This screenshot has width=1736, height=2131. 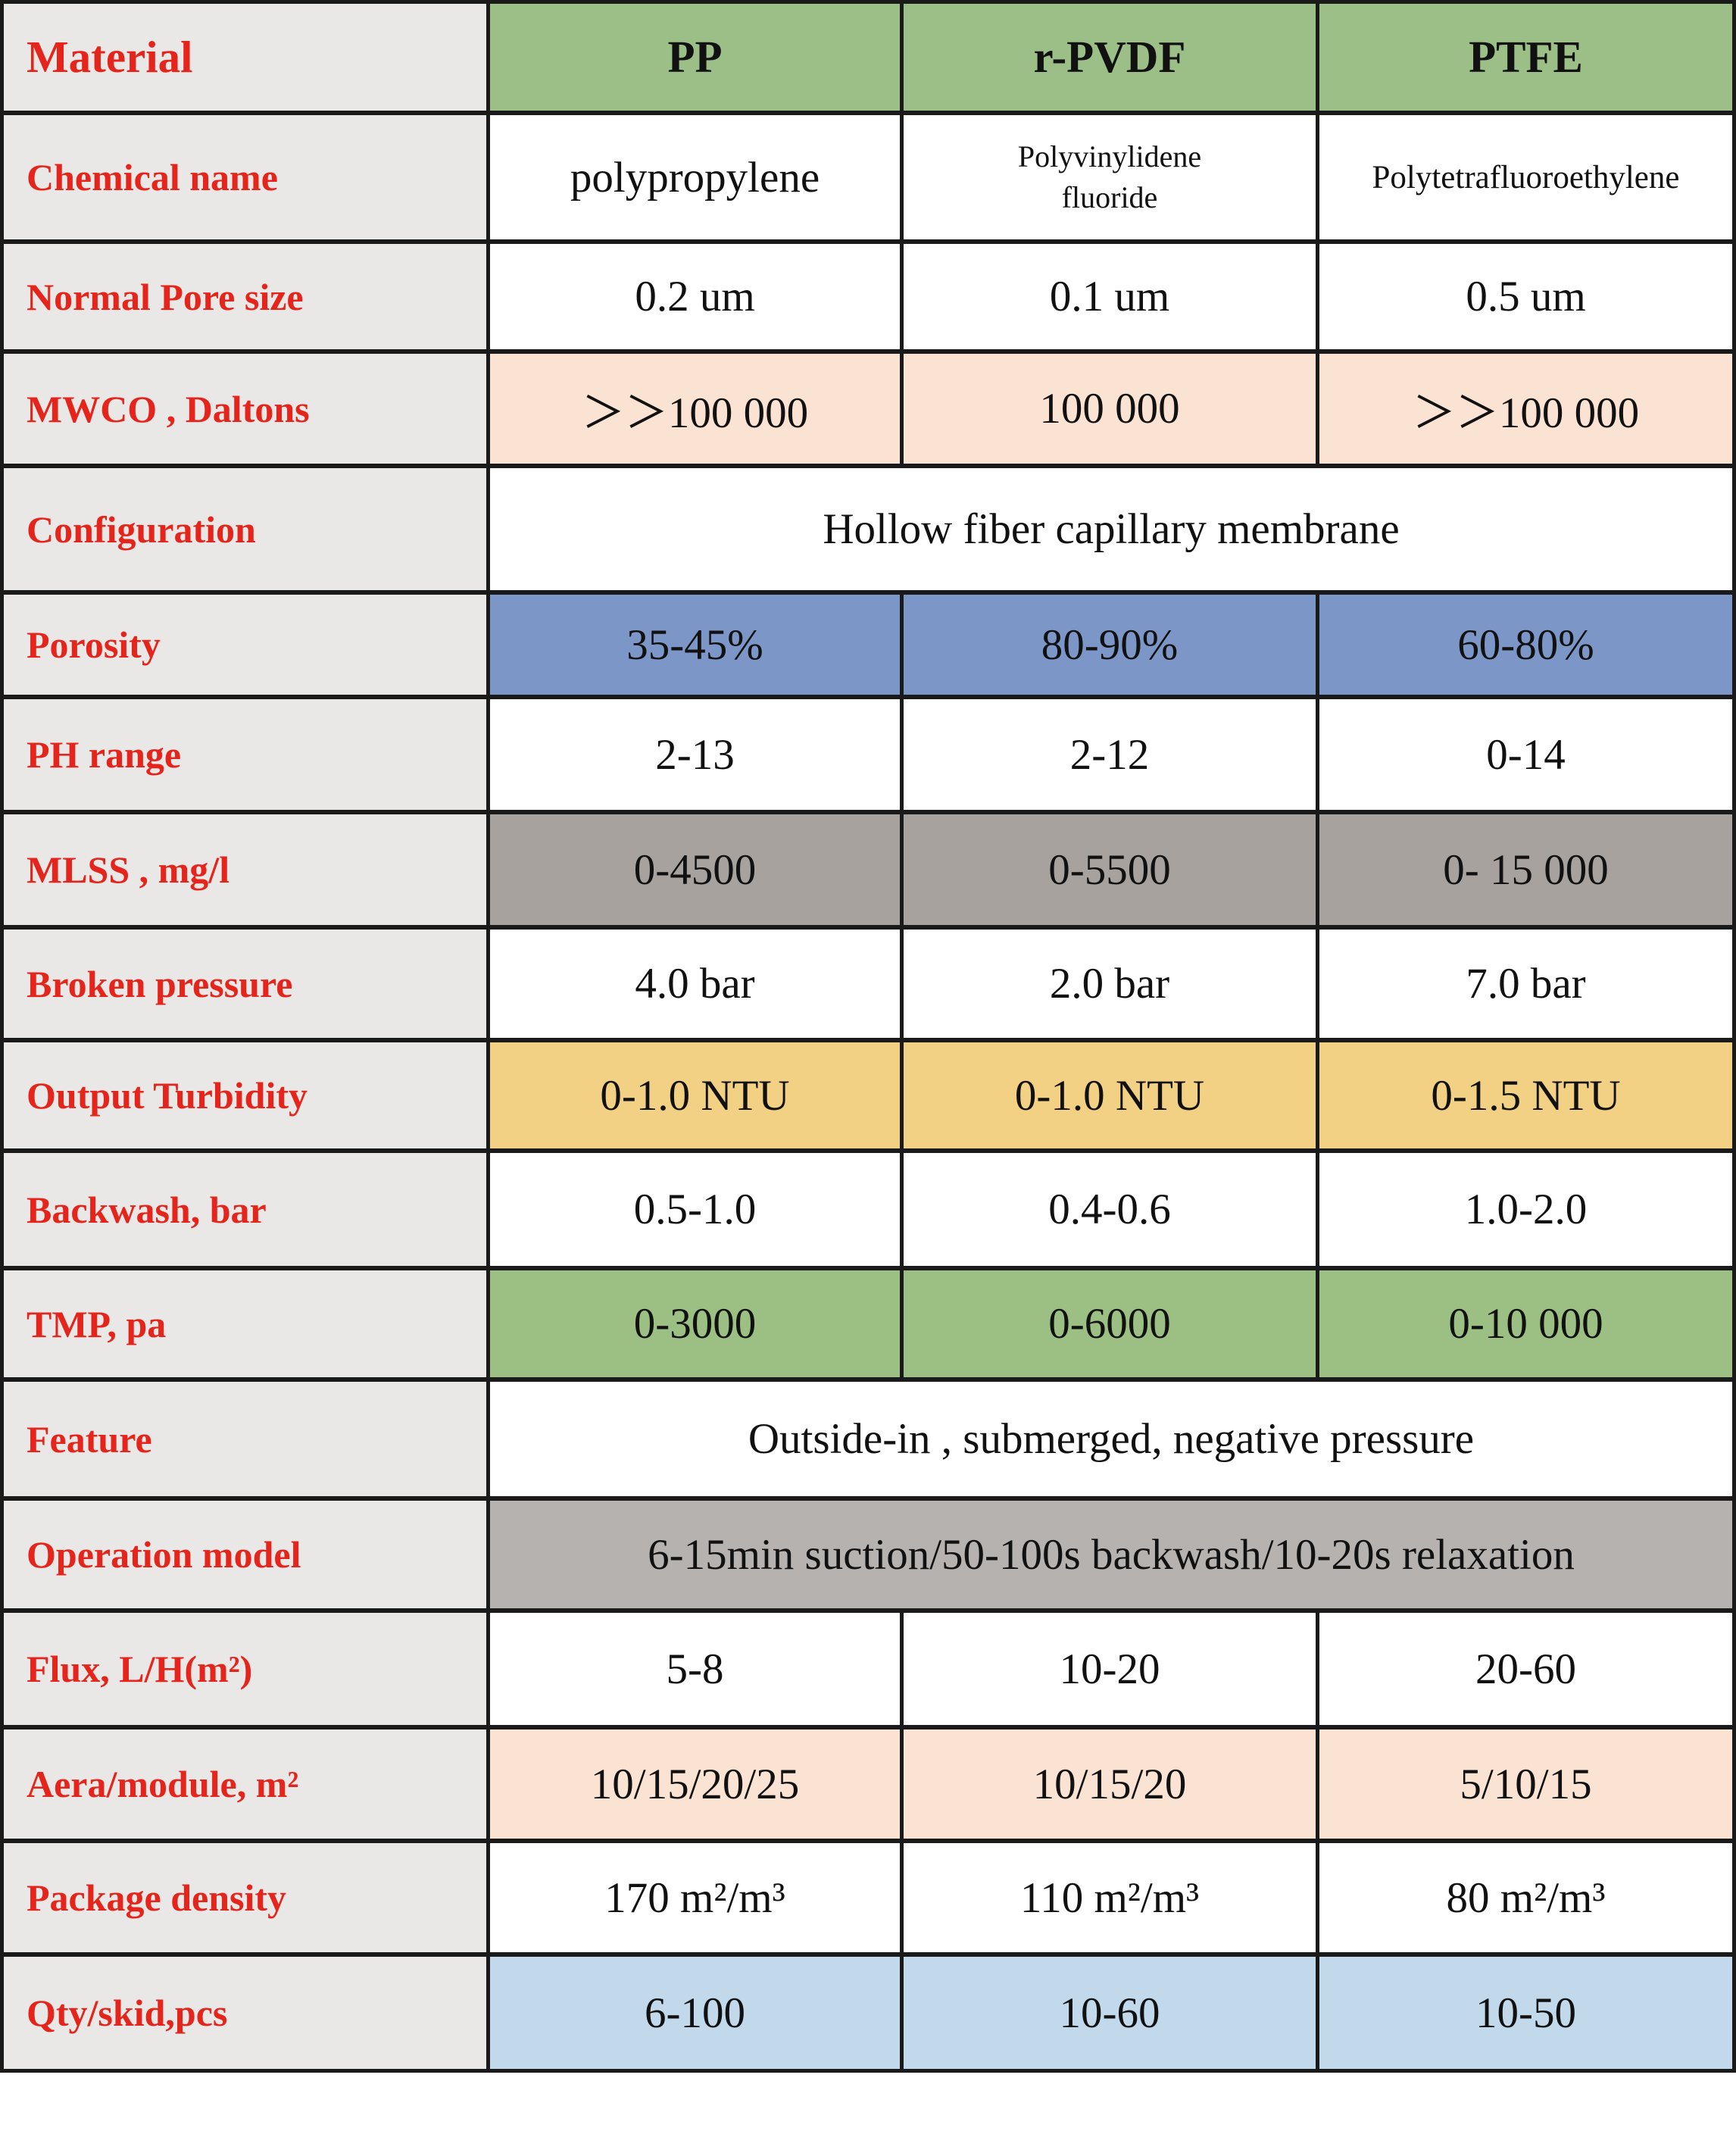 I want to click on table-cell: 60-80%, so click(x=1525, y=647).